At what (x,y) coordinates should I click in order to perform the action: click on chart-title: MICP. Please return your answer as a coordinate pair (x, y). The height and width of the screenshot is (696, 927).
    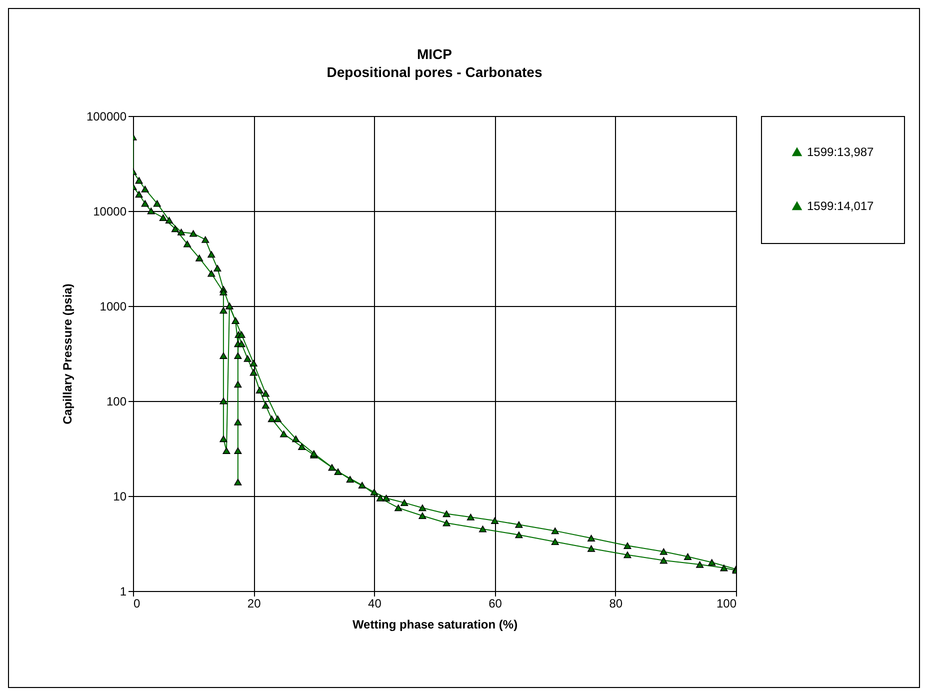
    Looking at the image, I should click on (434, 54).